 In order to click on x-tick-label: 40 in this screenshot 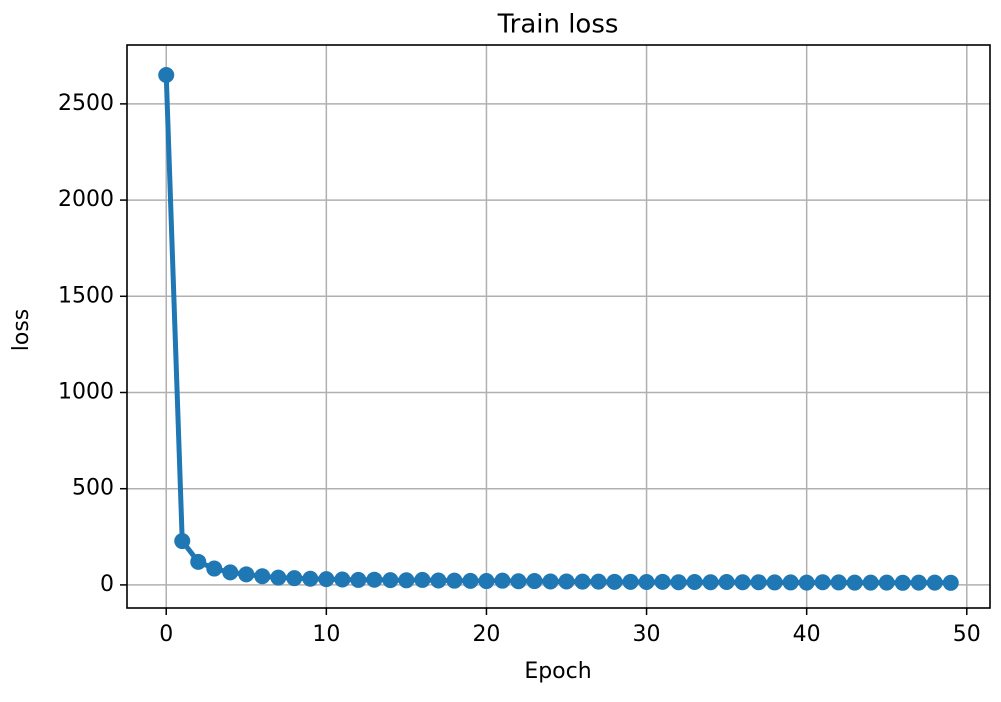, I will do `click(807, 634)`.